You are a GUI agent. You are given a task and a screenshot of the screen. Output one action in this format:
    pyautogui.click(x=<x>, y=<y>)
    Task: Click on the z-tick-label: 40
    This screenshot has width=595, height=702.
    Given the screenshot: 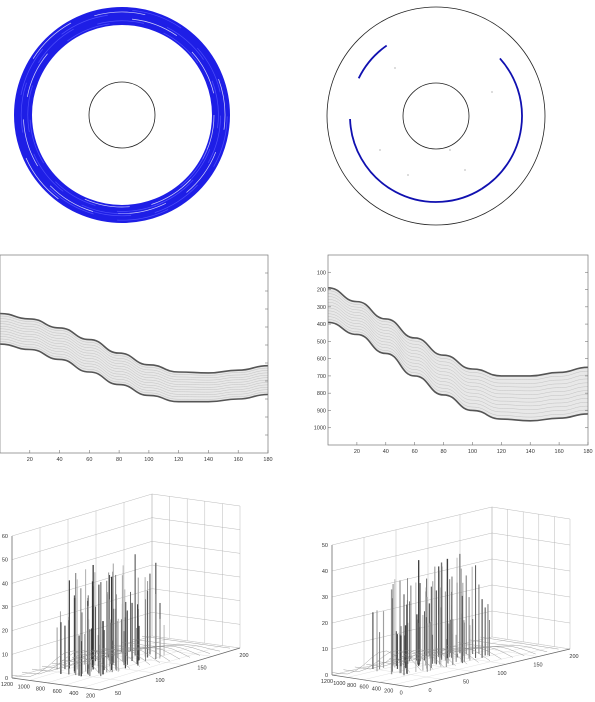 What is the action you would take?
    pyautogui.click(x=325, y=572)
    